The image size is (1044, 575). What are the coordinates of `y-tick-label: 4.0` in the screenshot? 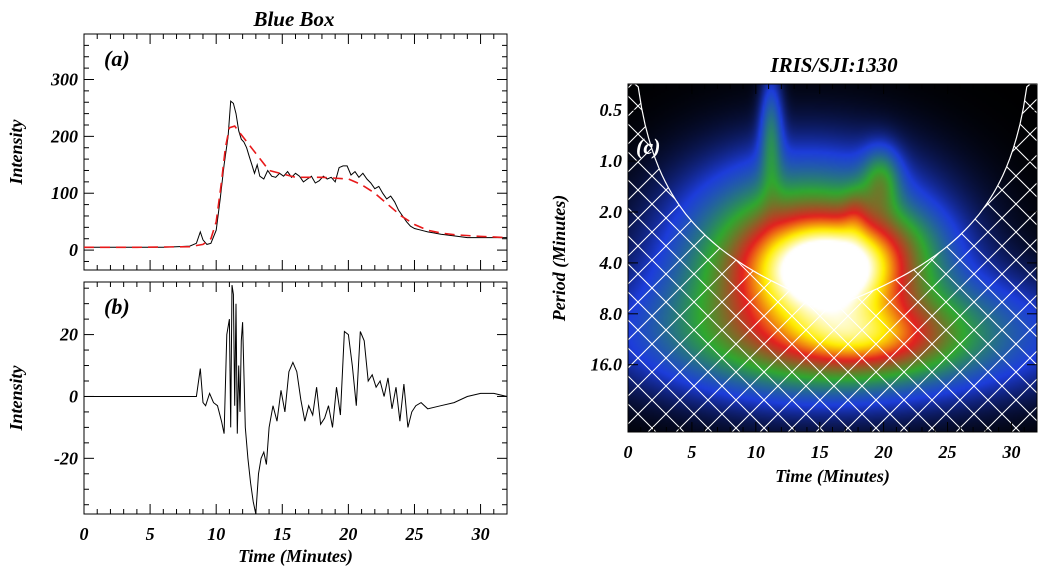 It's located at (611, 263).